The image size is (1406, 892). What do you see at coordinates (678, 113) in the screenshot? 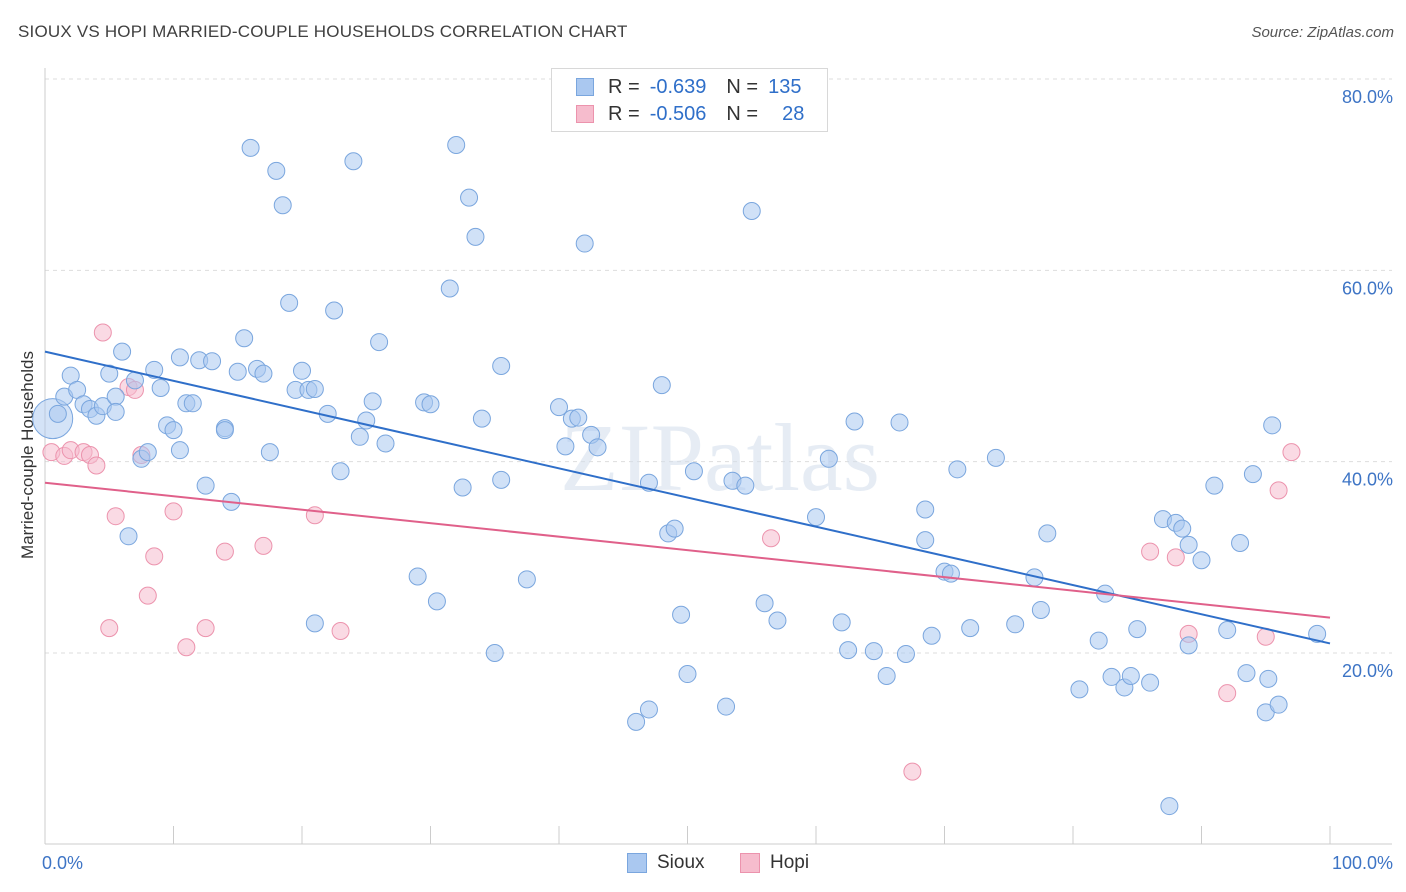
I see `hopi-r-value: -0.506` at bounding box center [678, 113].